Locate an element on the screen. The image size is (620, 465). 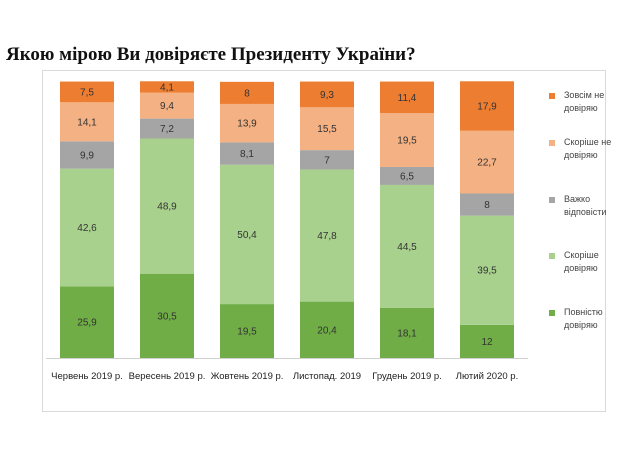
data-label: 15,5 is located at coordinates (327, 129).